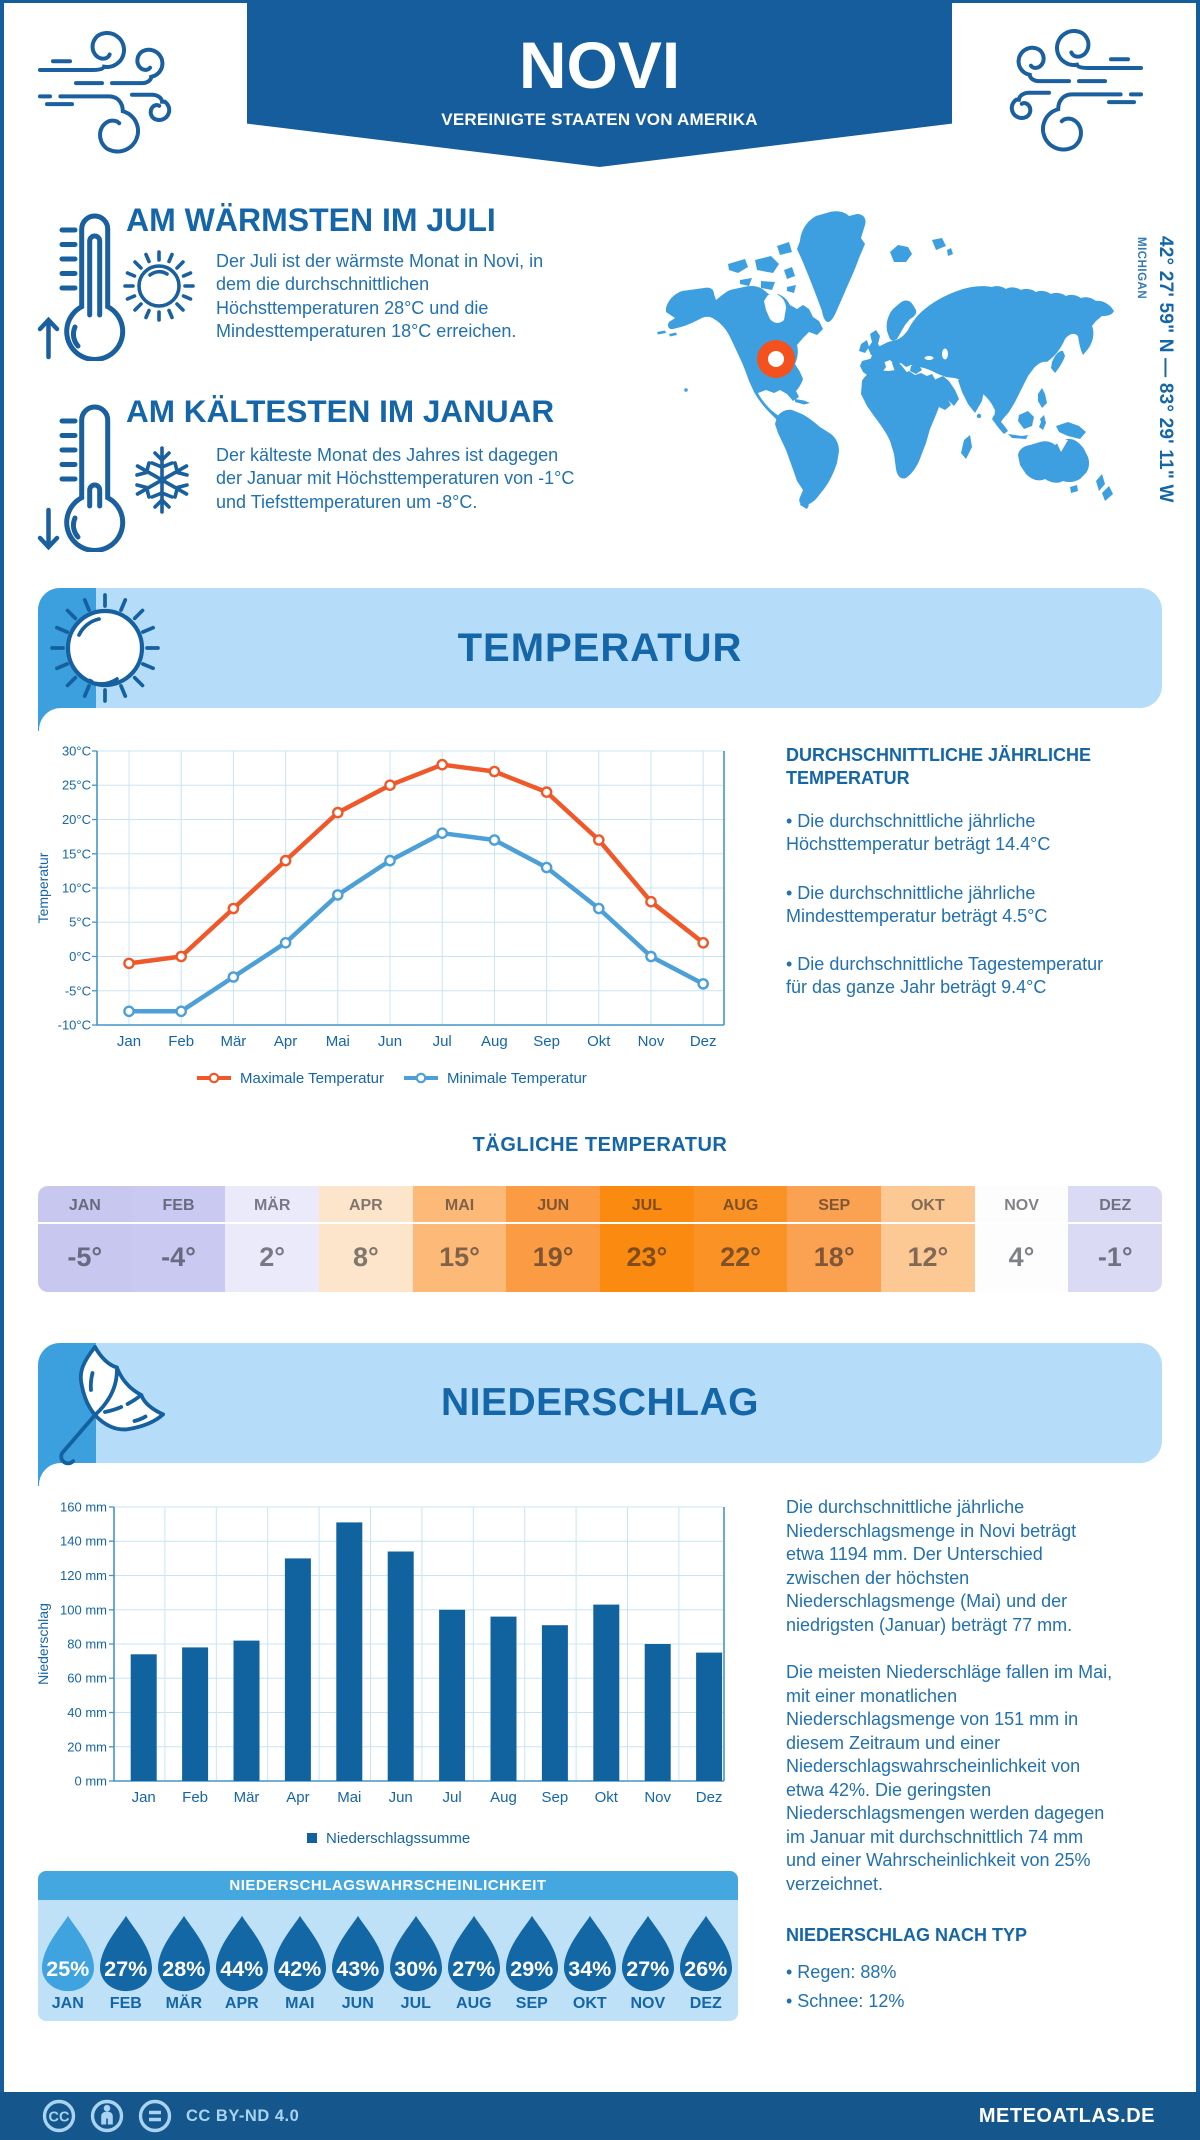 The height and width of the screenshot is (2140, 1200). Describe the element at coordinates (83, 1507) in the screenshot. I see `svg-text: 160 mm` at that location.